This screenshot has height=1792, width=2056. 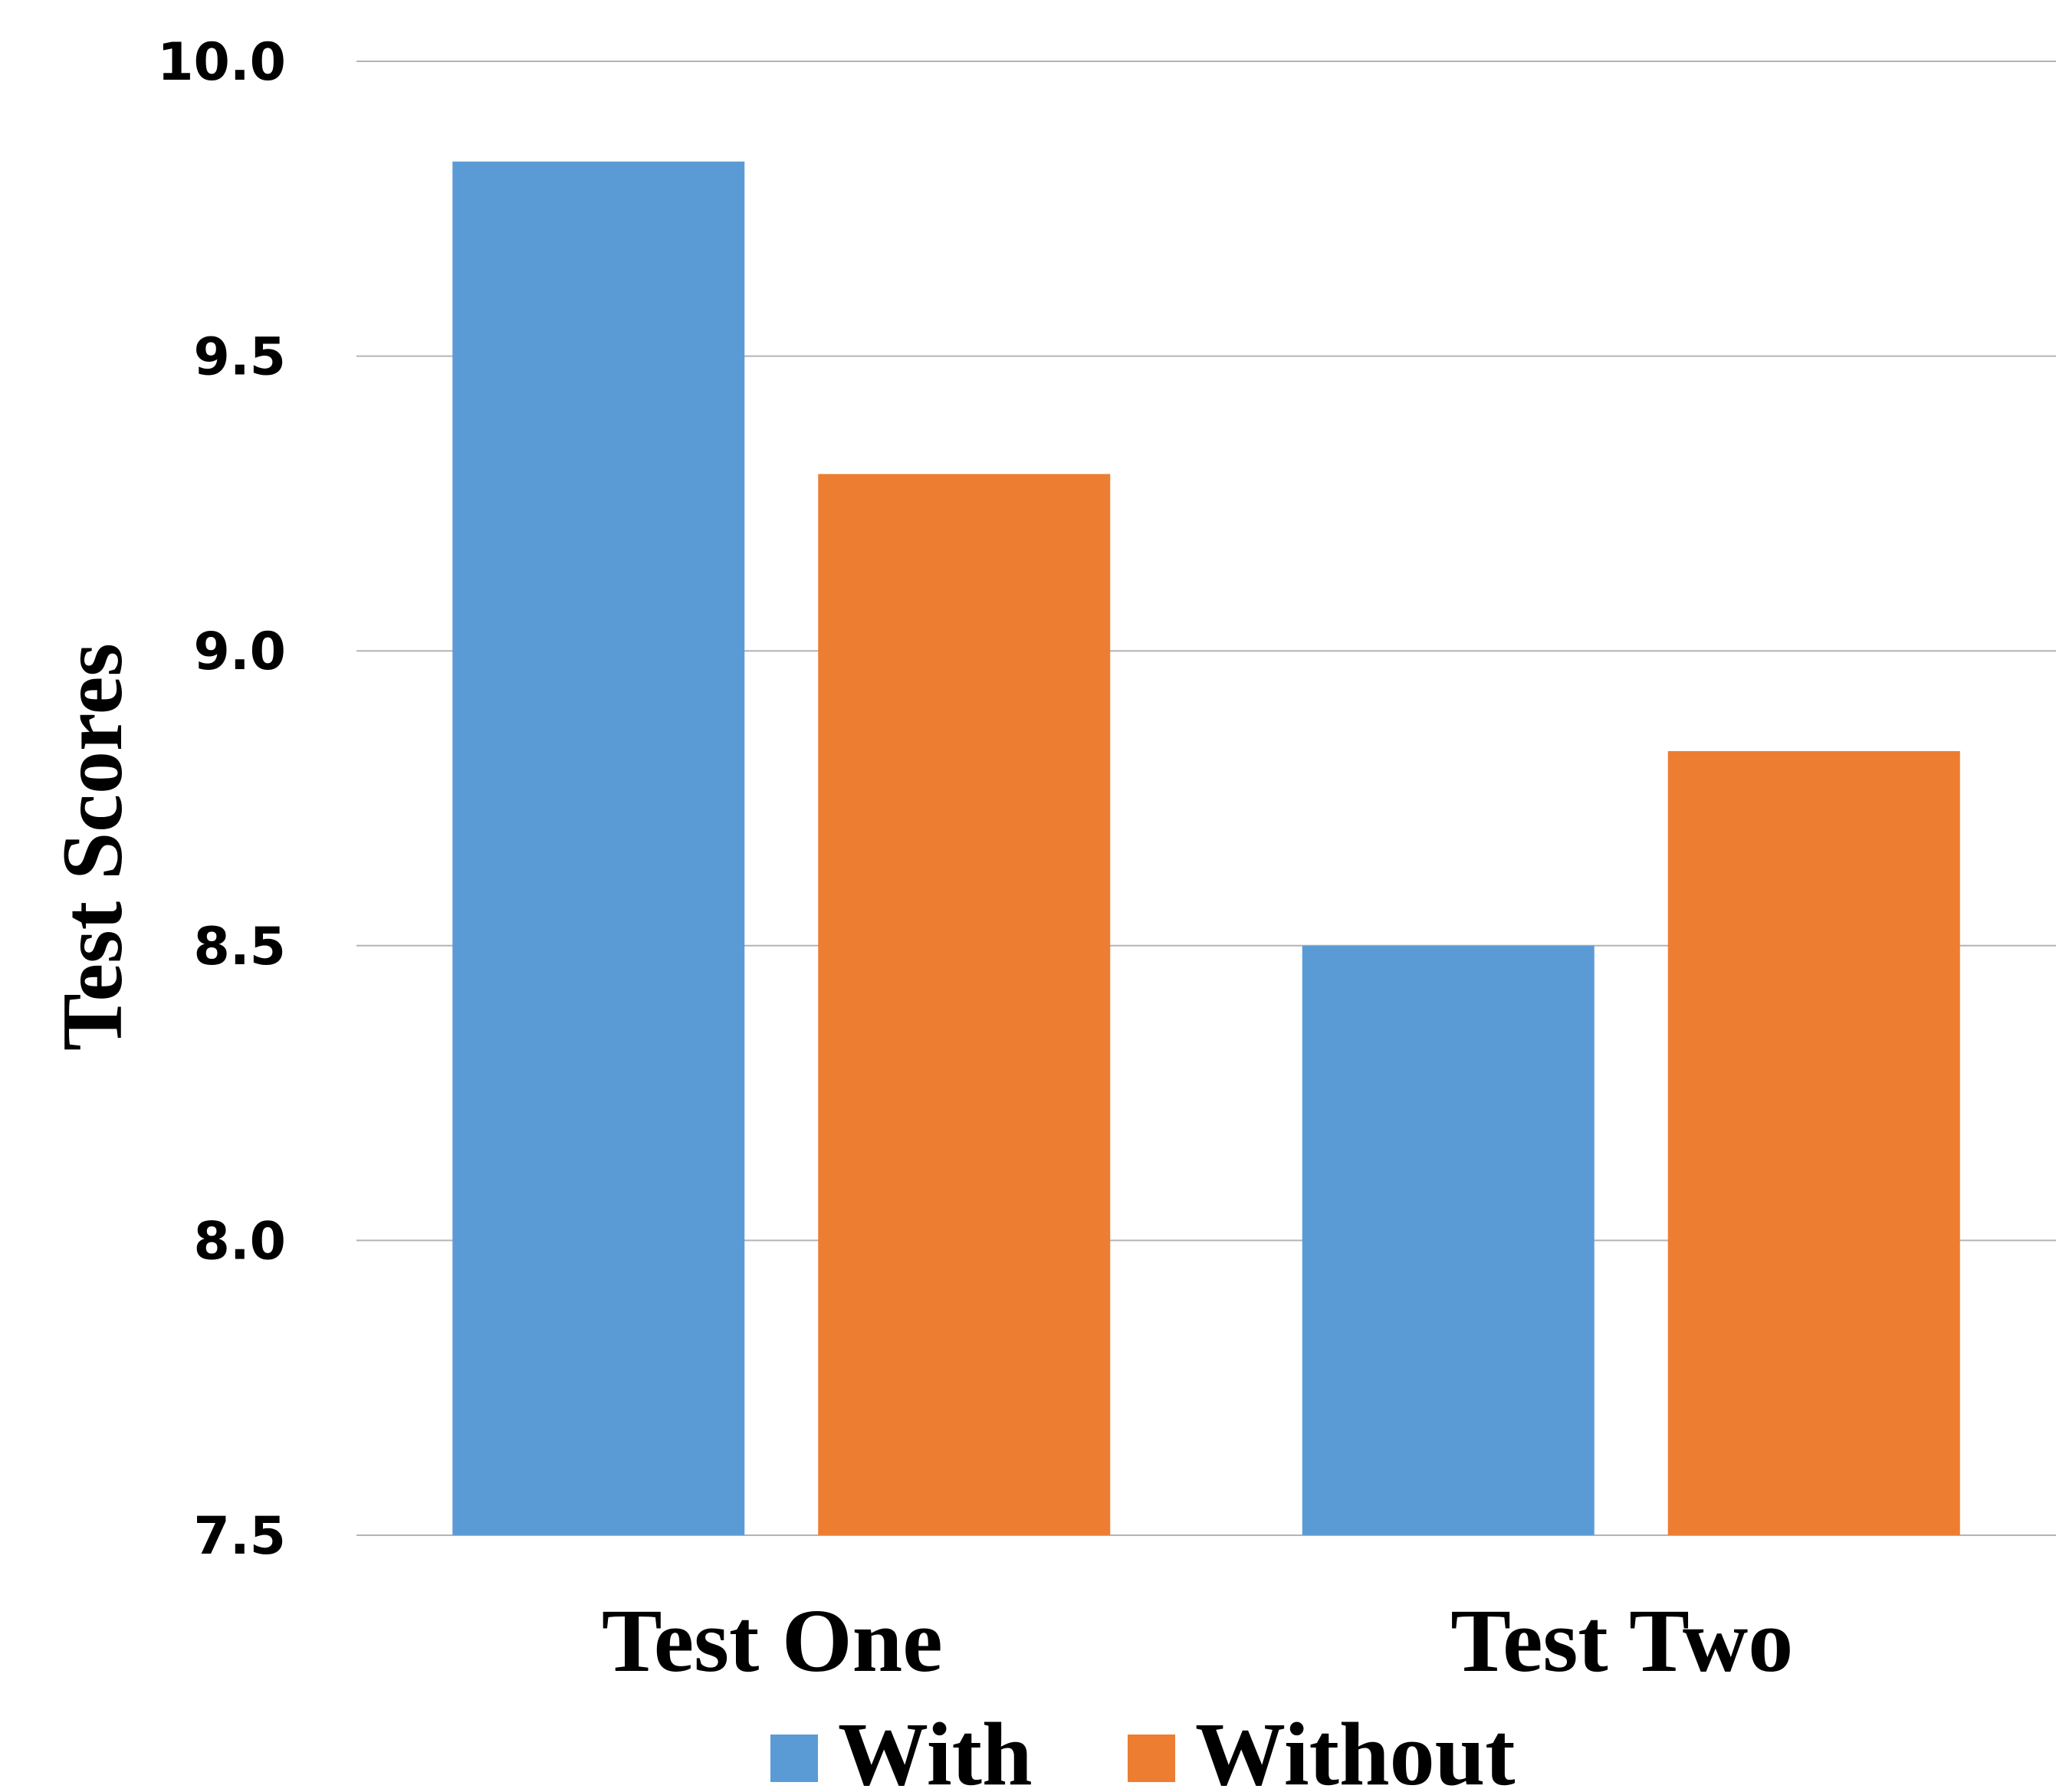 I want to click on legend: With Without, so click(x=1143, y=1748).